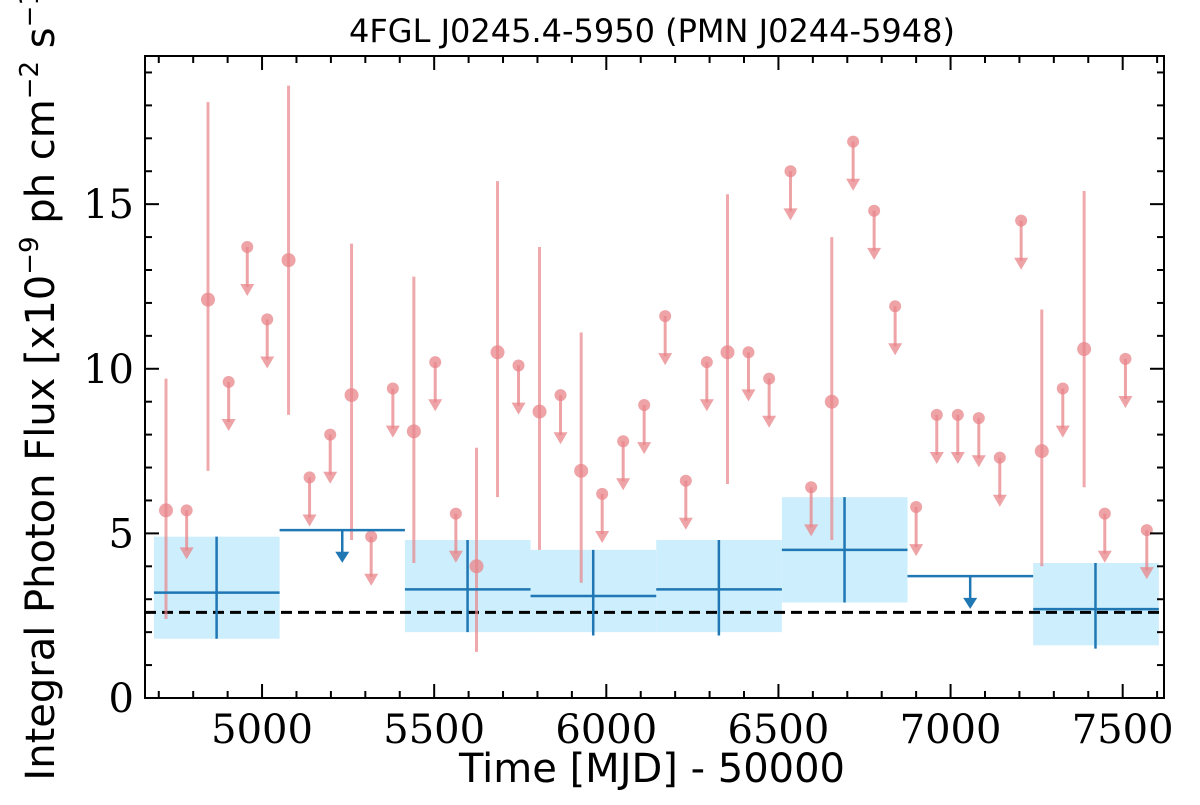  Describe the element at coordinates (652, 31) in the screenshot. I see `chart-title: 4FGL J0245.4-5950 (PMN J0244-5948)` at that location.